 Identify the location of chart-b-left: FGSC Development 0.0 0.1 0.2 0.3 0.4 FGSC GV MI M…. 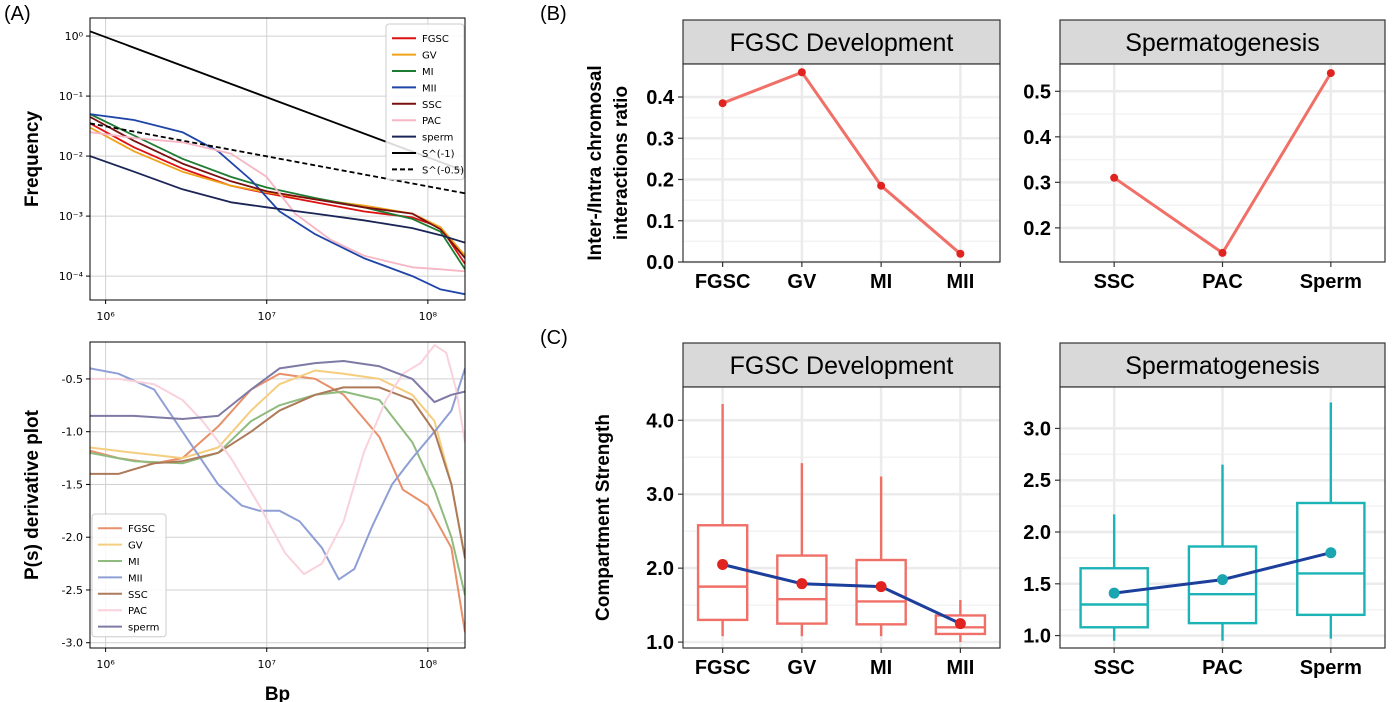
(793, 156).